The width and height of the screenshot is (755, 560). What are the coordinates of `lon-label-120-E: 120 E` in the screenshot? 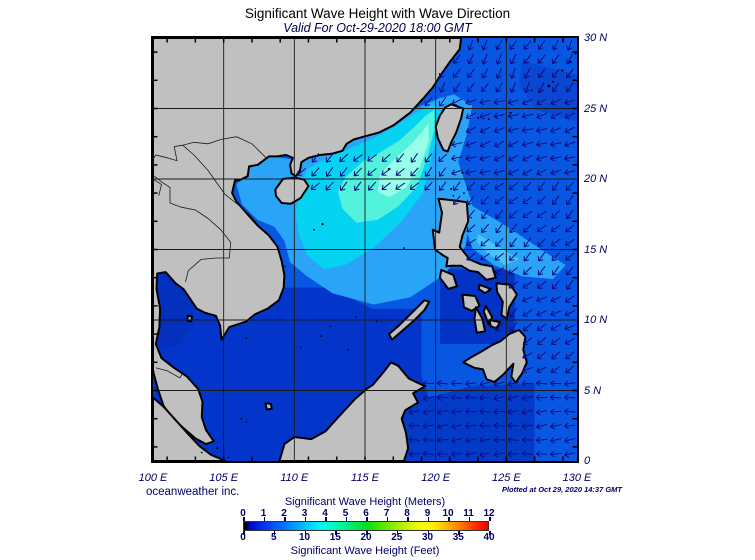 It's located at (436, 478).